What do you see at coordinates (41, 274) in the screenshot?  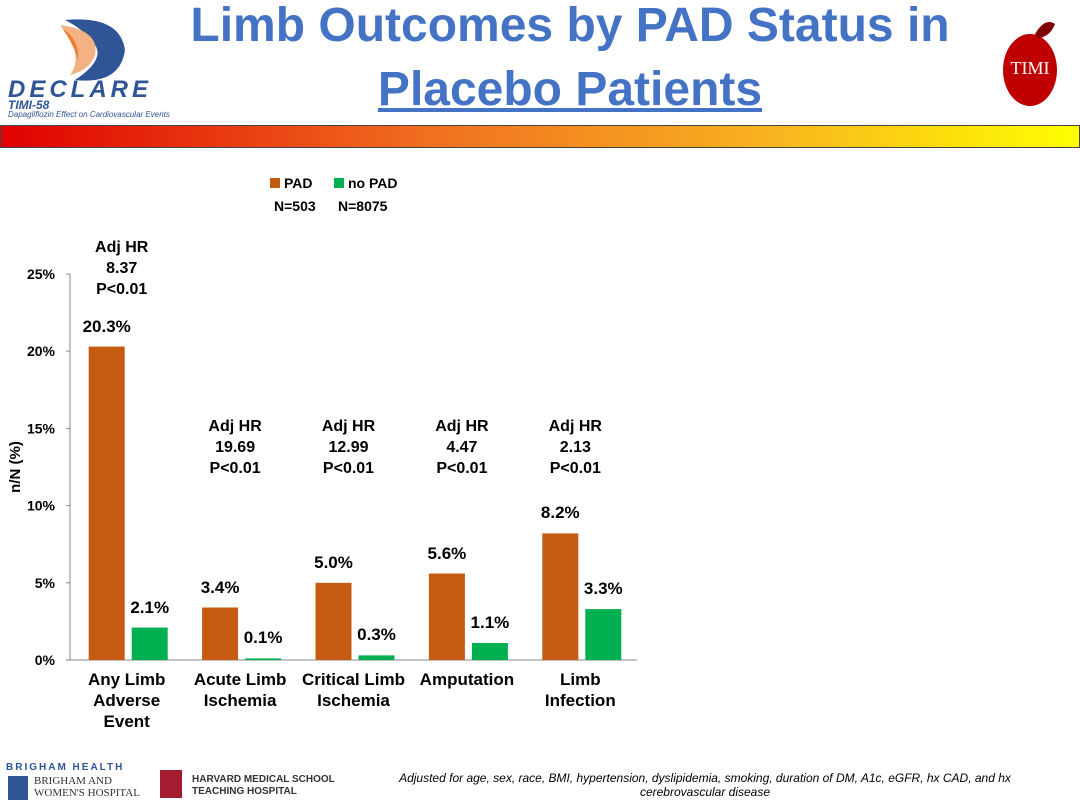 I see `y-tick-label: 25%` at bounding box center [41, 274].